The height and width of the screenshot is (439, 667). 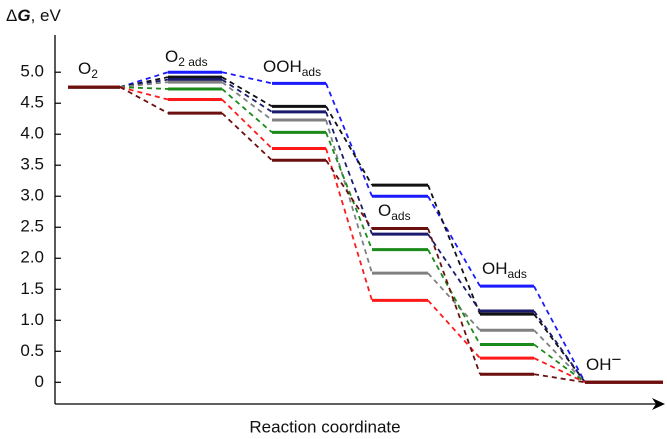 I want to click on state-label: OOHads, so click(x=292, y=68).